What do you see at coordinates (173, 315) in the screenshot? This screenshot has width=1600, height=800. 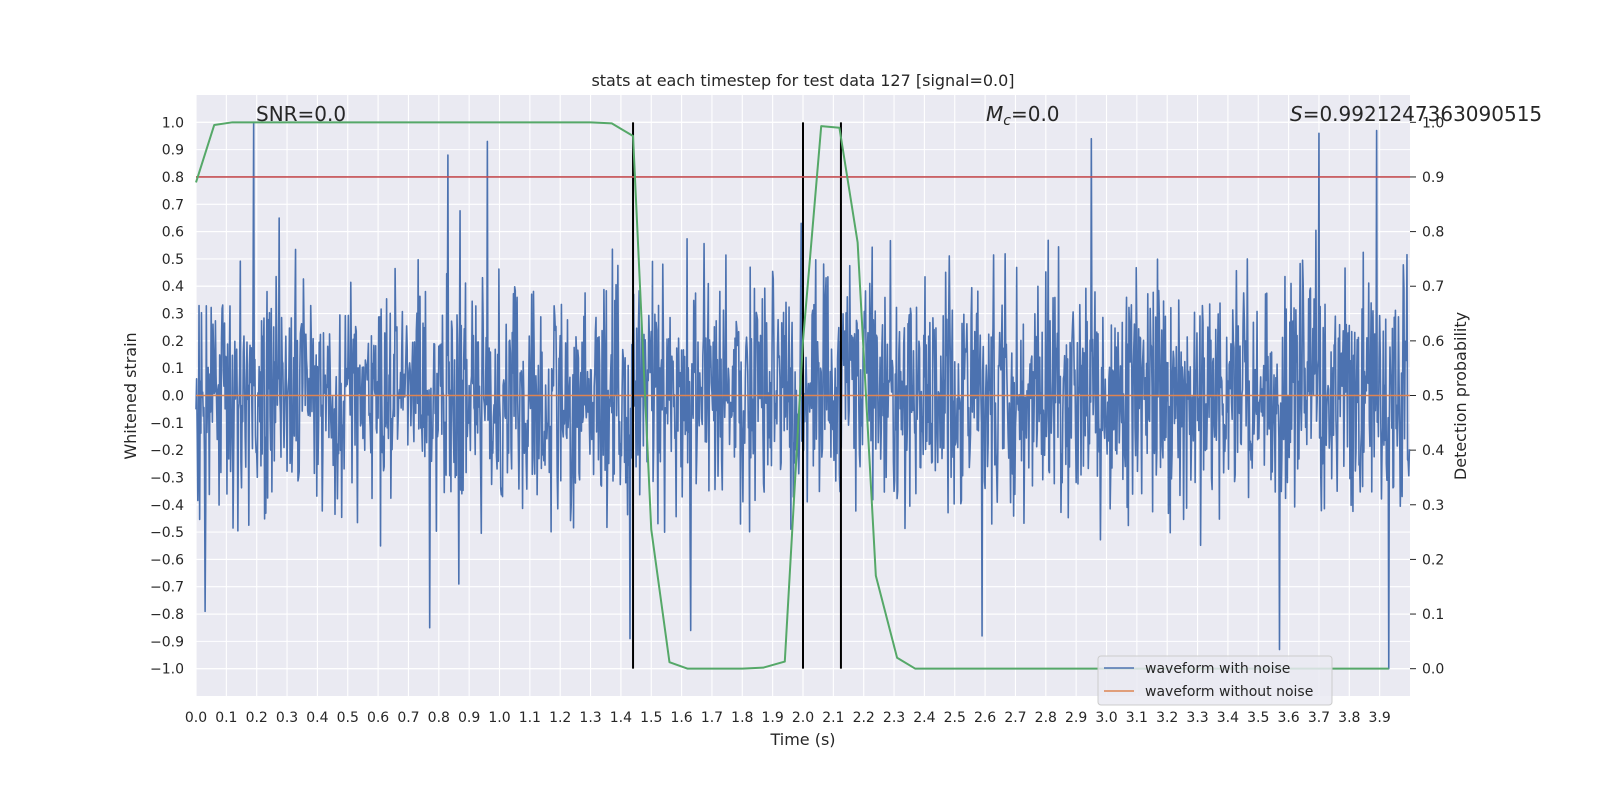 I see `y-tick-label: 0.3` at bounding box center [173, 315].